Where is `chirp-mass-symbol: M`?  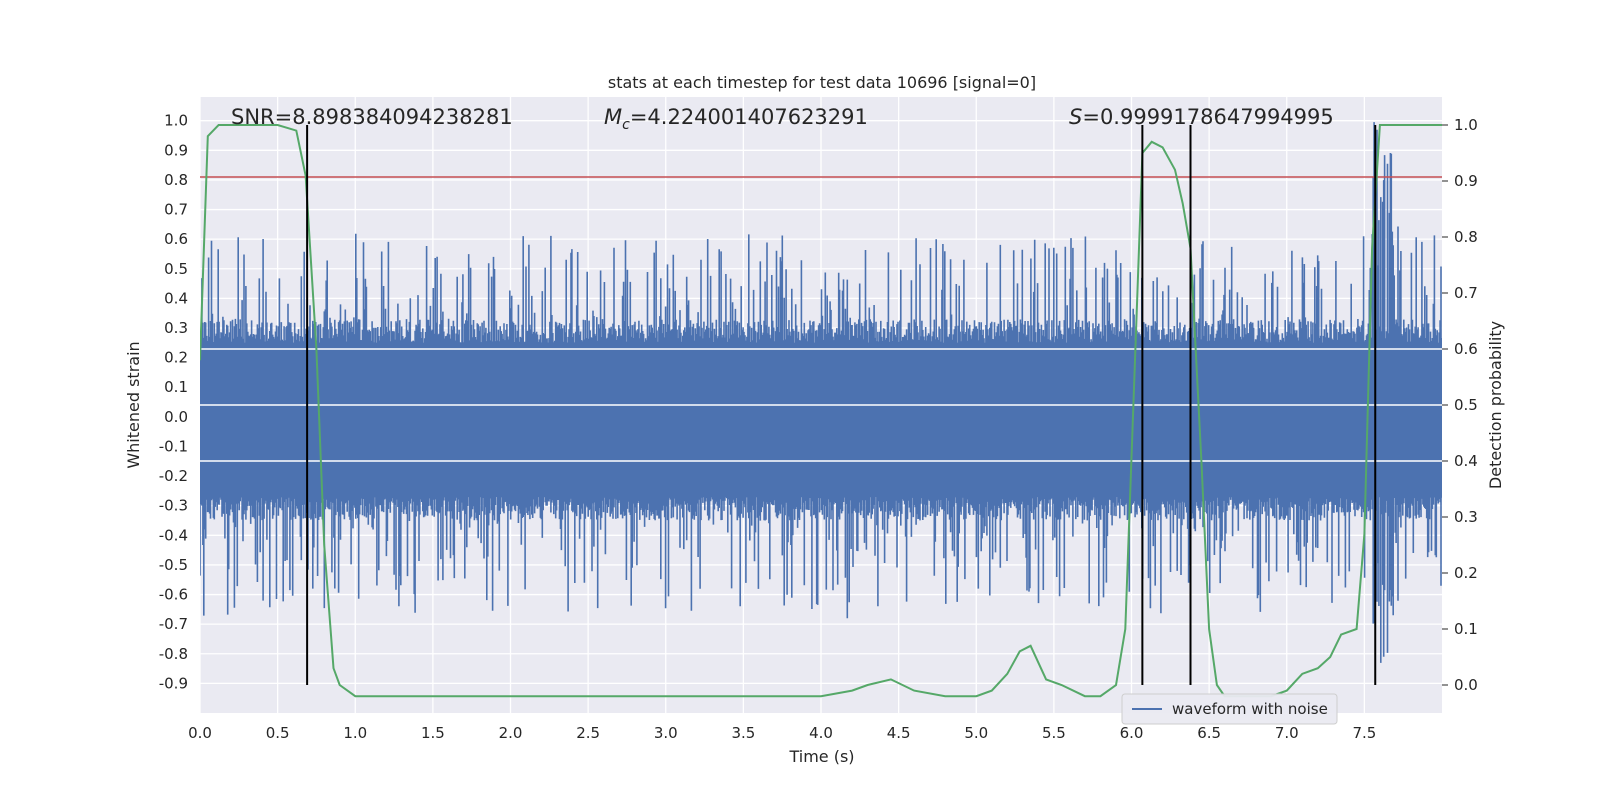
chirp-mass-symbol: M is located at coordinates (613, 117).